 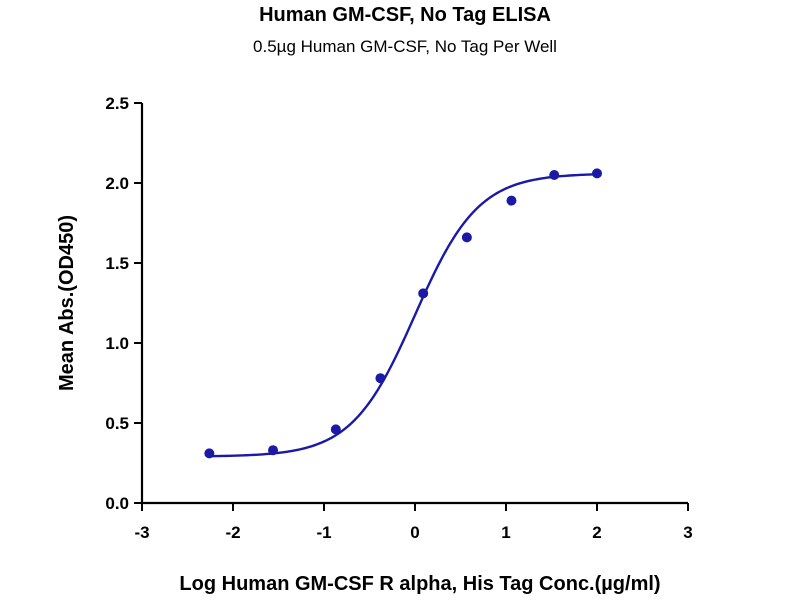 I want to click on y-tick-label: 0.0, so click(x=117, y=503).